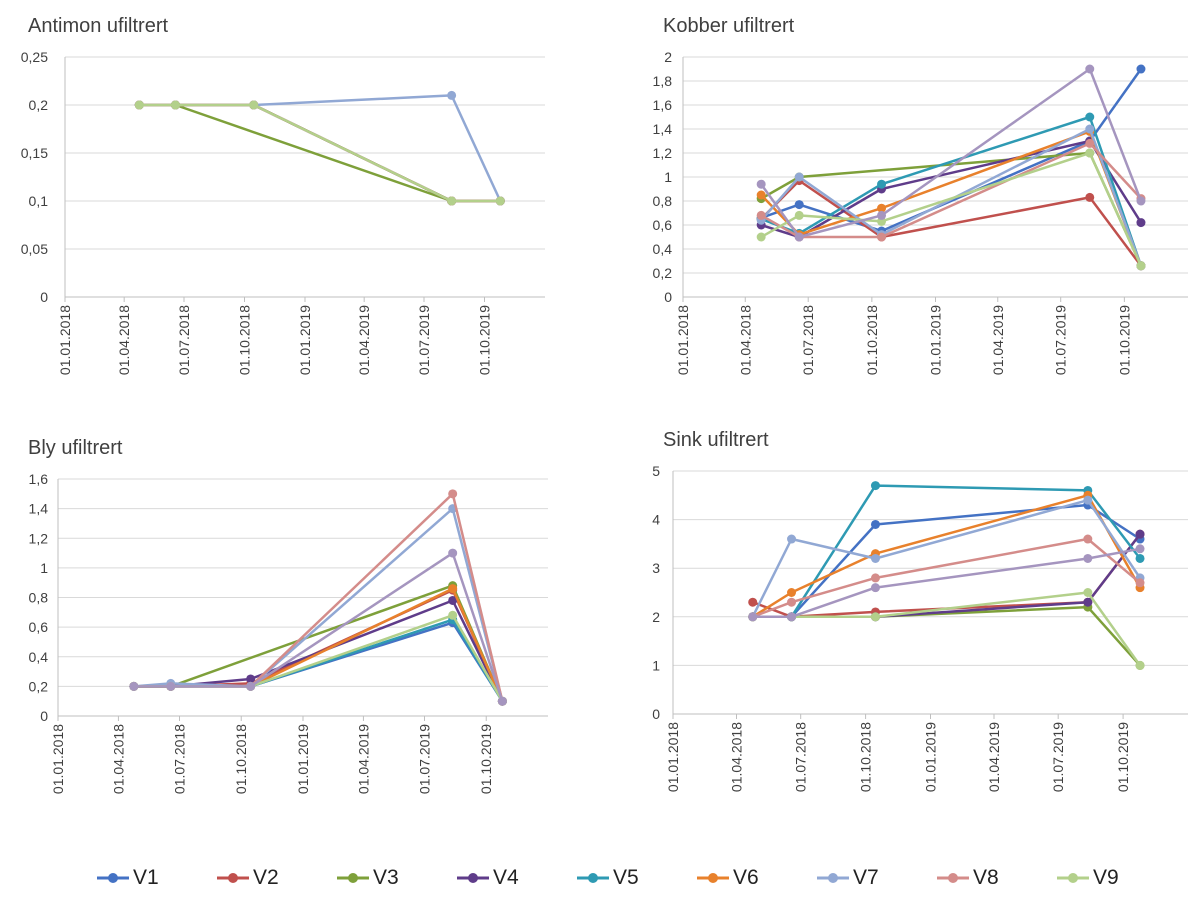  Describe the element at coordinates (65, 340) in the screenshot. I see `x-tick-label-1-0: 01.01.2018` at that location.